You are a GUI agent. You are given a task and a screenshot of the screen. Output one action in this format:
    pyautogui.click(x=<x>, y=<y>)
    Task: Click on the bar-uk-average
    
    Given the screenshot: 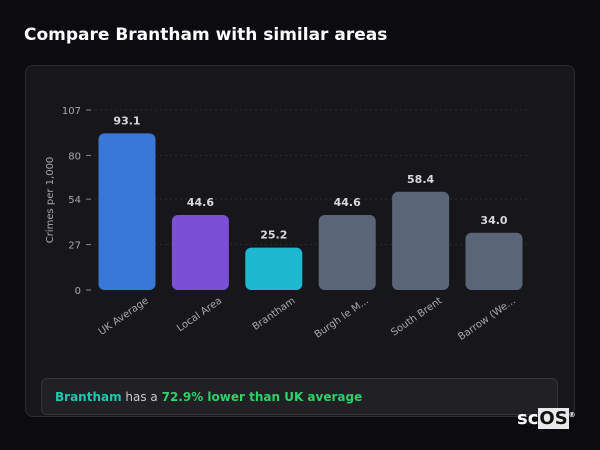 What is the action you would take?
    pyautogui.click(x=127, y=211)
    